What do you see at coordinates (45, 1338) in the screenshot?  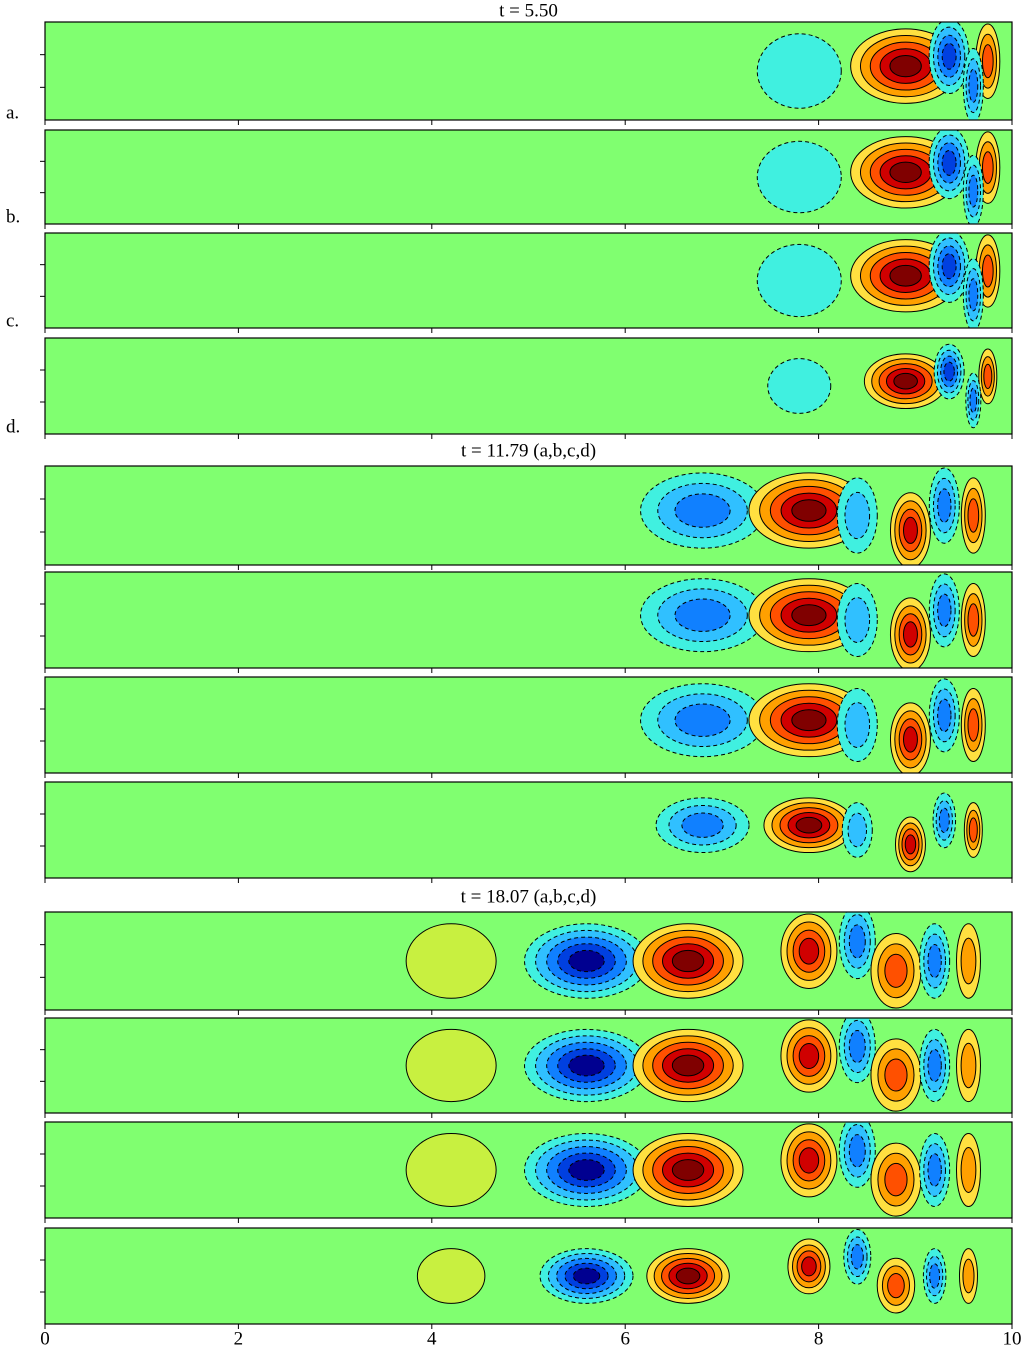 I see `x-tick-label: 0` at bounding box center [45, 1338].